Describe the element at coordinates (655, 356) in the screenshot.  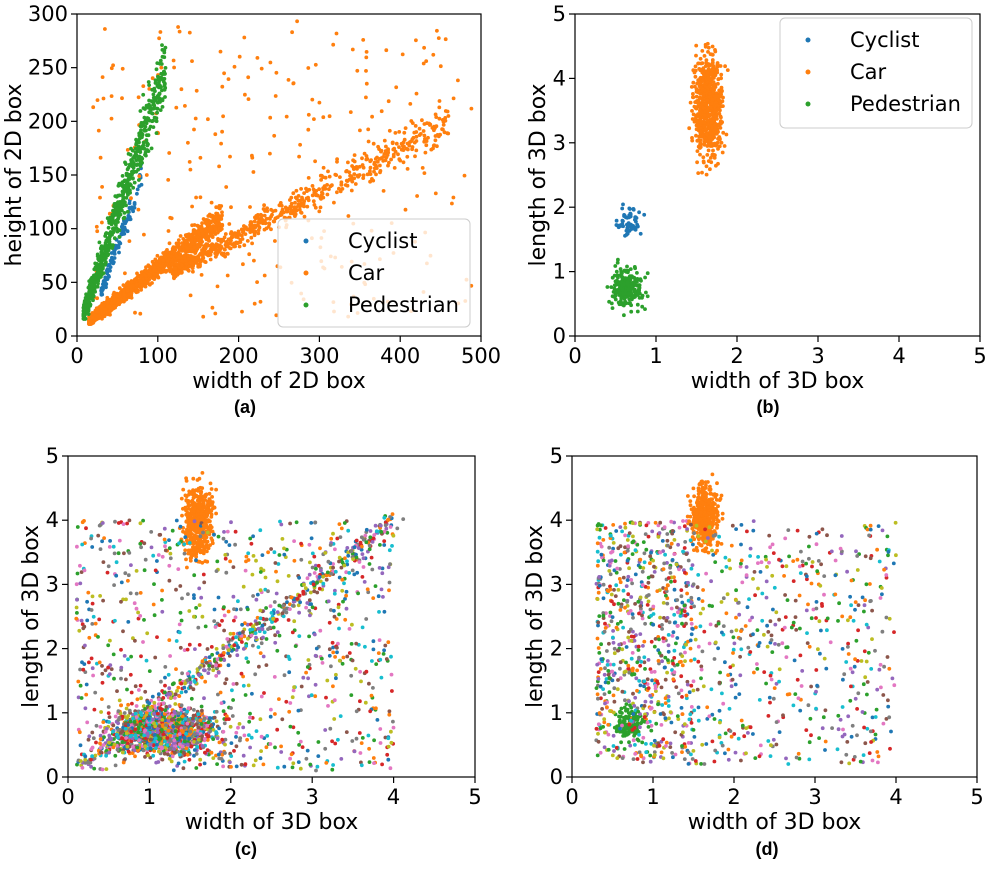
I see `x-tick-label: 1` at that location.